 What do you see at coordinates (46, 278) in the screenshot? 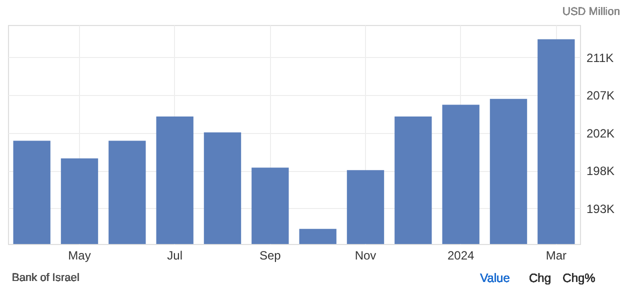
I see `text: Bank of Israel` at bounding box center [46, 278].